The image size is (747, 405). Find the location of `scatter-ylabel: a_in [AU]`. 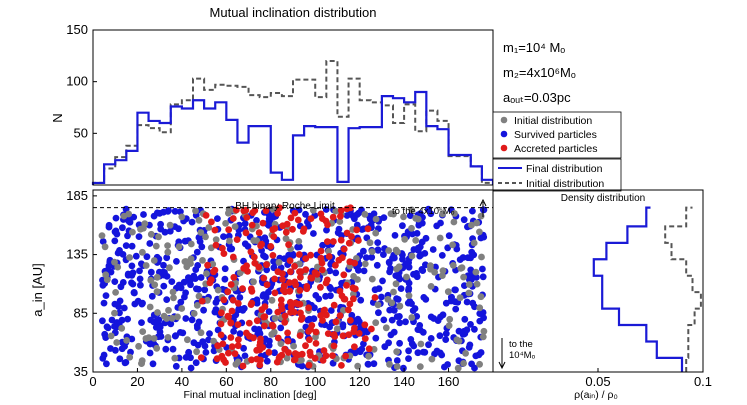

scatter-ylabel: a_in [AU] is located at coordinates (37, 289).